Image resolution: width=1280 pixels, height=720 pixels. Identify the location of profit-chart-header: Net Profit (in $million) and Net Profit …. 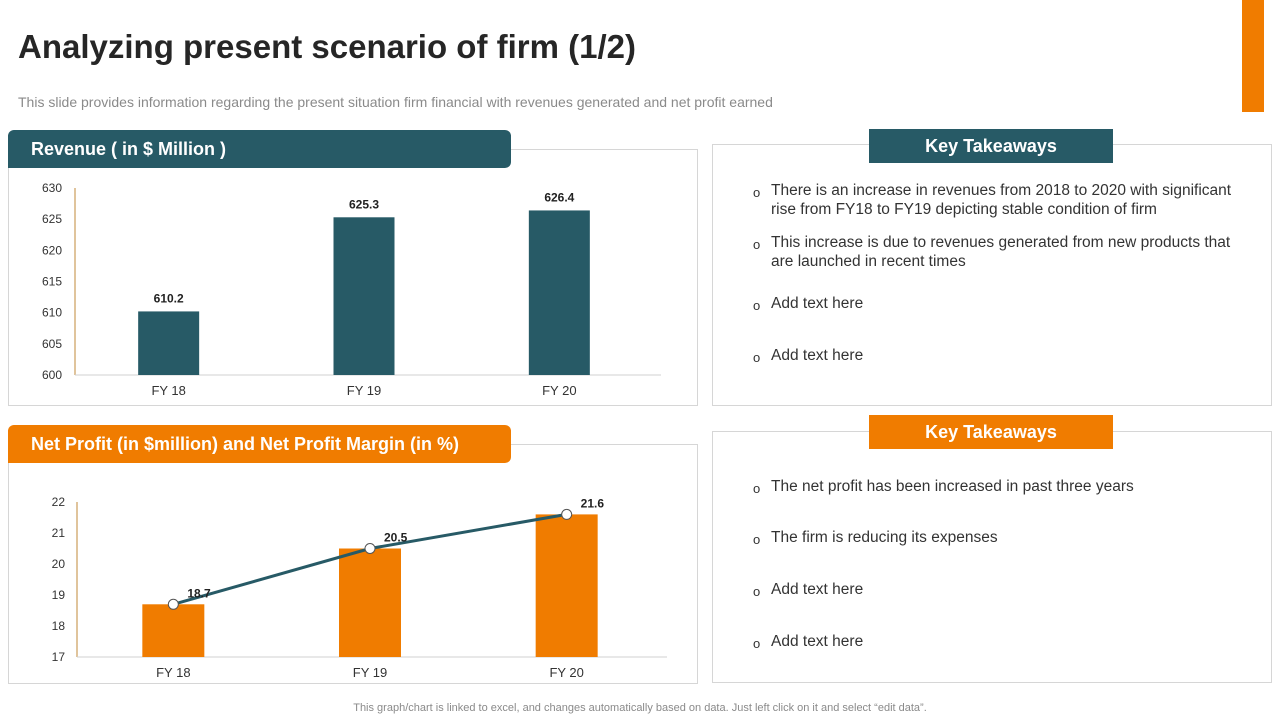
(259, 444).